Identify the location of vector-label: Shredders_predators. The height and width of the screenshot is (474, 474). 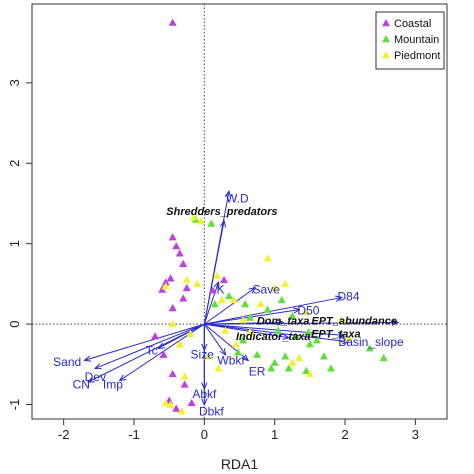
(221, 212).